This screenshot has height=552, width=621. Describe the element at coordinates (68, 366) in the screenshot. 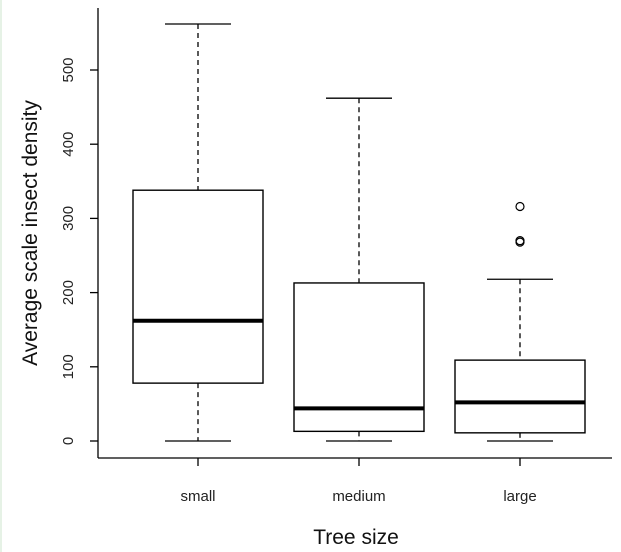

I see `y-tick-label: 100` at that location.